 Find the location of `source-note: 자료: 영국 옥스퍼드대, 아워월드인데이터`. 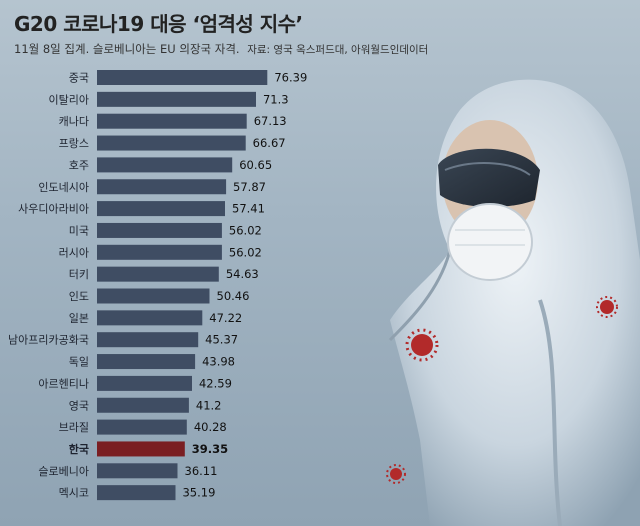

source-note: 자료: 영국 옥스퍼드대, 아워월드인데이터 is located at coordinates (338, 50).